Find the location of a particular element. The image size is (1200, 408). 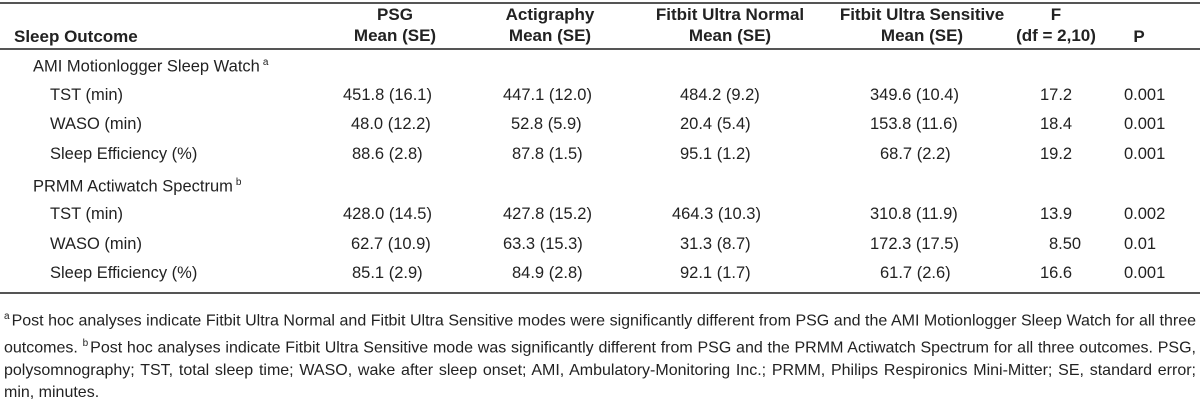

table-cell-f: 19.2 is located at coordinates (1056, 154).